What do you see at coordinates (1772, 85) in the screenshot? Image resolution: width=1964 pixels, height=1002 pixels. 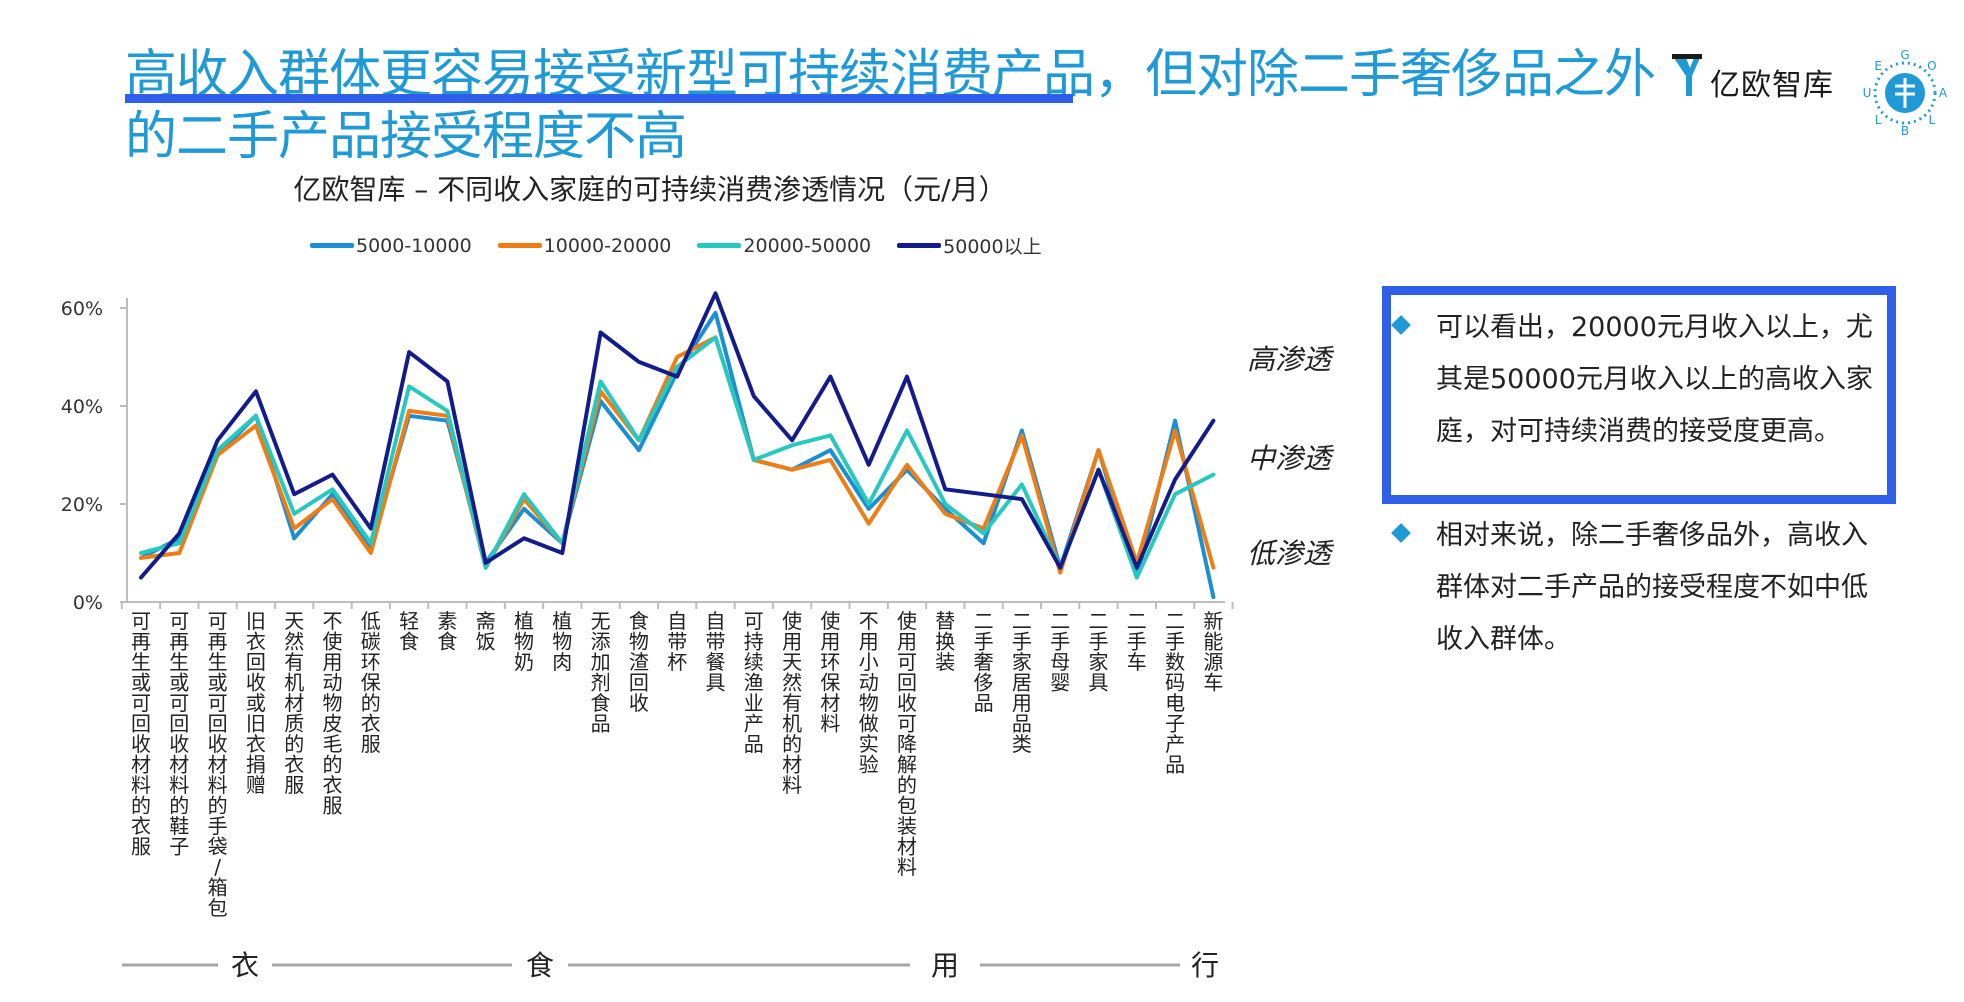 I see `logo-text: 亿欧智库` at bounding box center [1772, 85].